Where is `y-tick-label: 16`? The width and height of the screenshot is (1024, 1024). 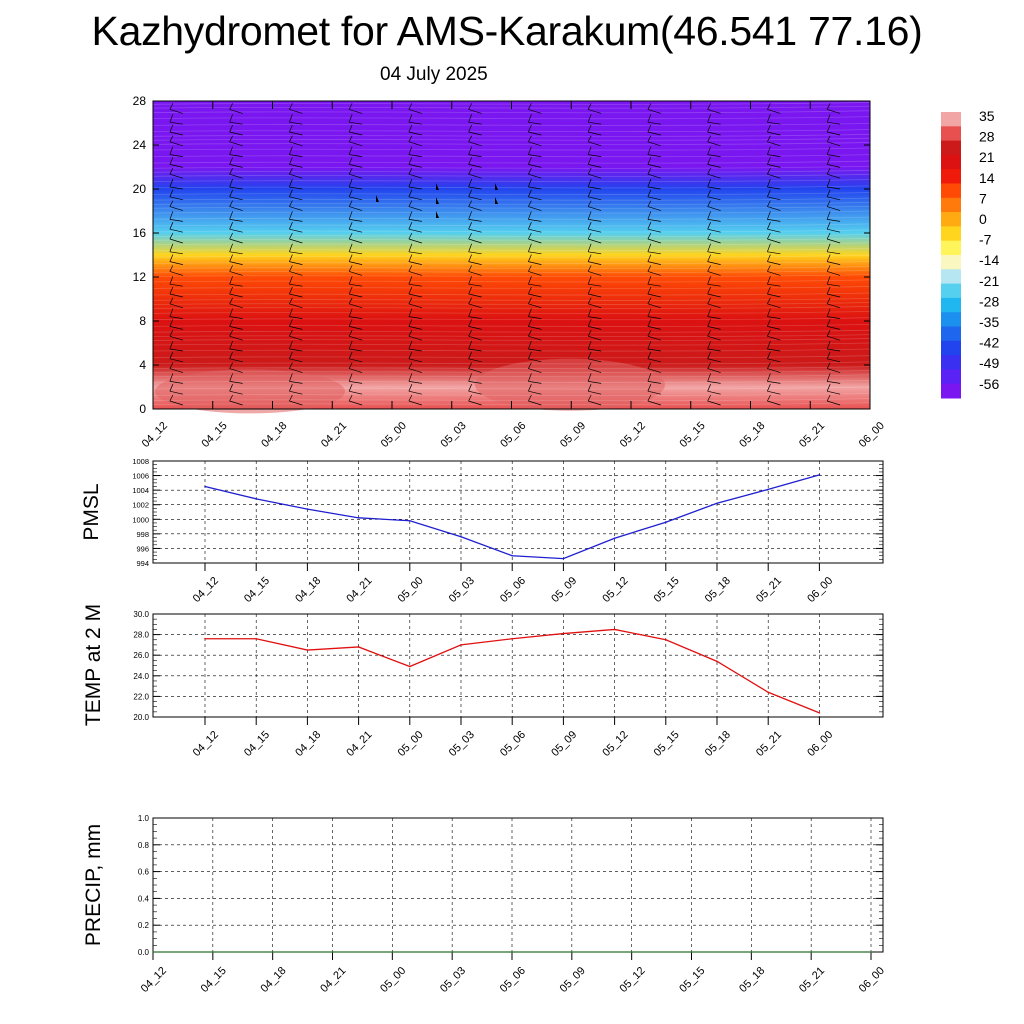
y-tick-label: 16 is located at coordinates (140, 233).